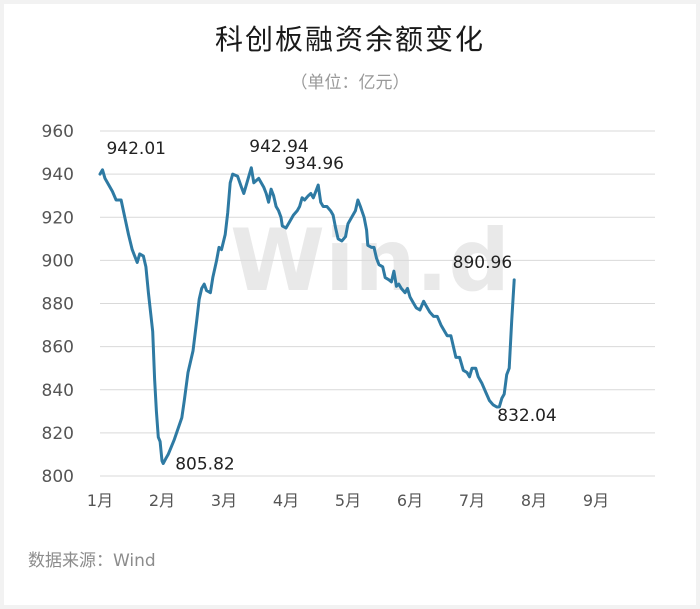 The image size is (700, 609). What do you see at coordinates (313, 164) in the screenshot?
I see `data-label: 934.96` at bounding box center [313, 164].